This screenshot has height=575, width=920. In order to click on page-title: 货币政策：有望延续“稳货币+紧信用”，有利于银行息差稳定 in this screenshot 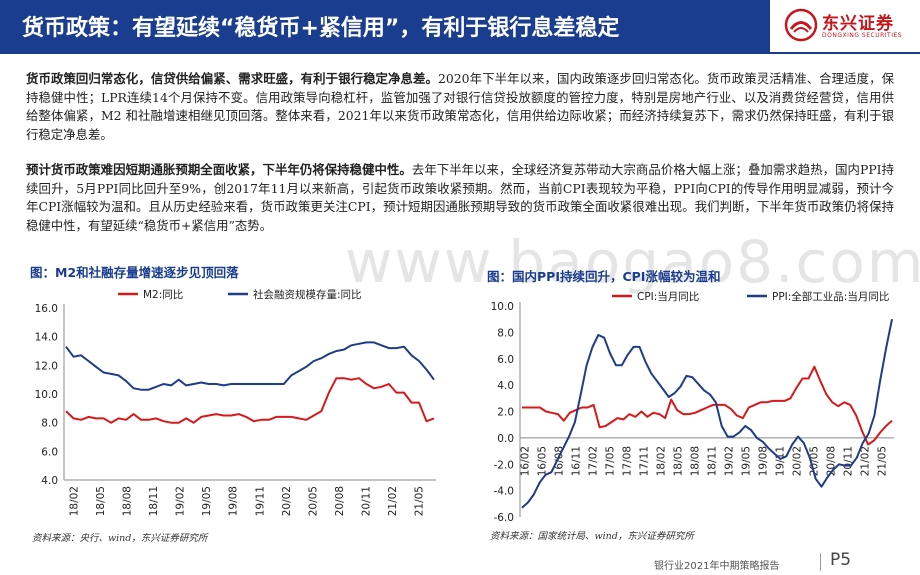, I will do `click(321, 28)`.